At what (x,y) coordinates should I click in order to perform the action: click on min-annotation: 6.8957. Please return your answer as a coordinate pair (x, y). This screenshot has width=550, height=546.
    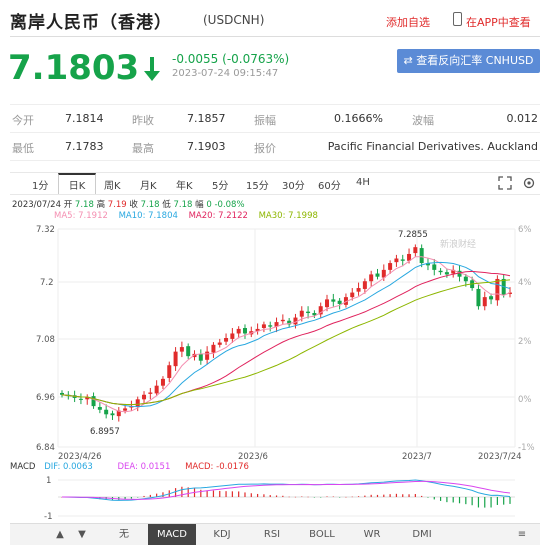
    Looking at the image, I should click on (105, 432).